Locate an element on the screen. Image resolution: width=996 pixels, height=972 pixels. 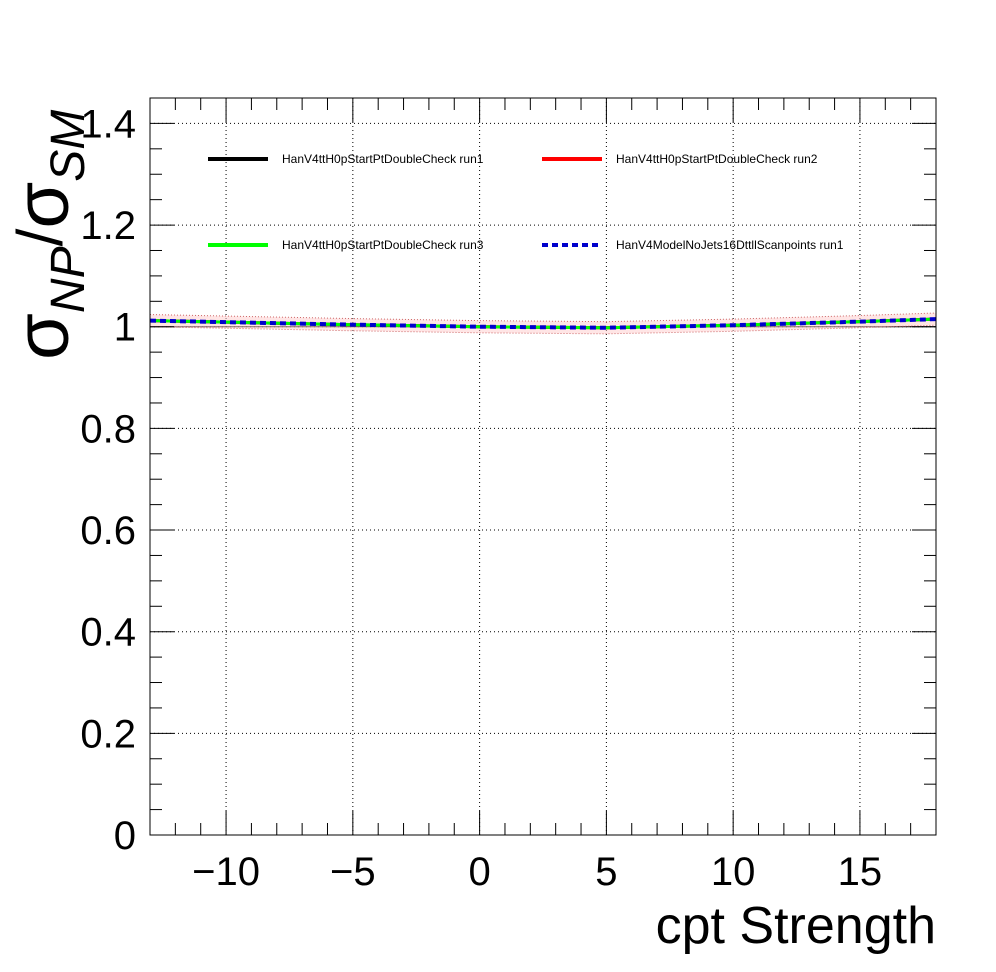
legend-label-4: HanV4ModelNoJets16DttllScanpoints run1 is located at coordinates (730, 245).